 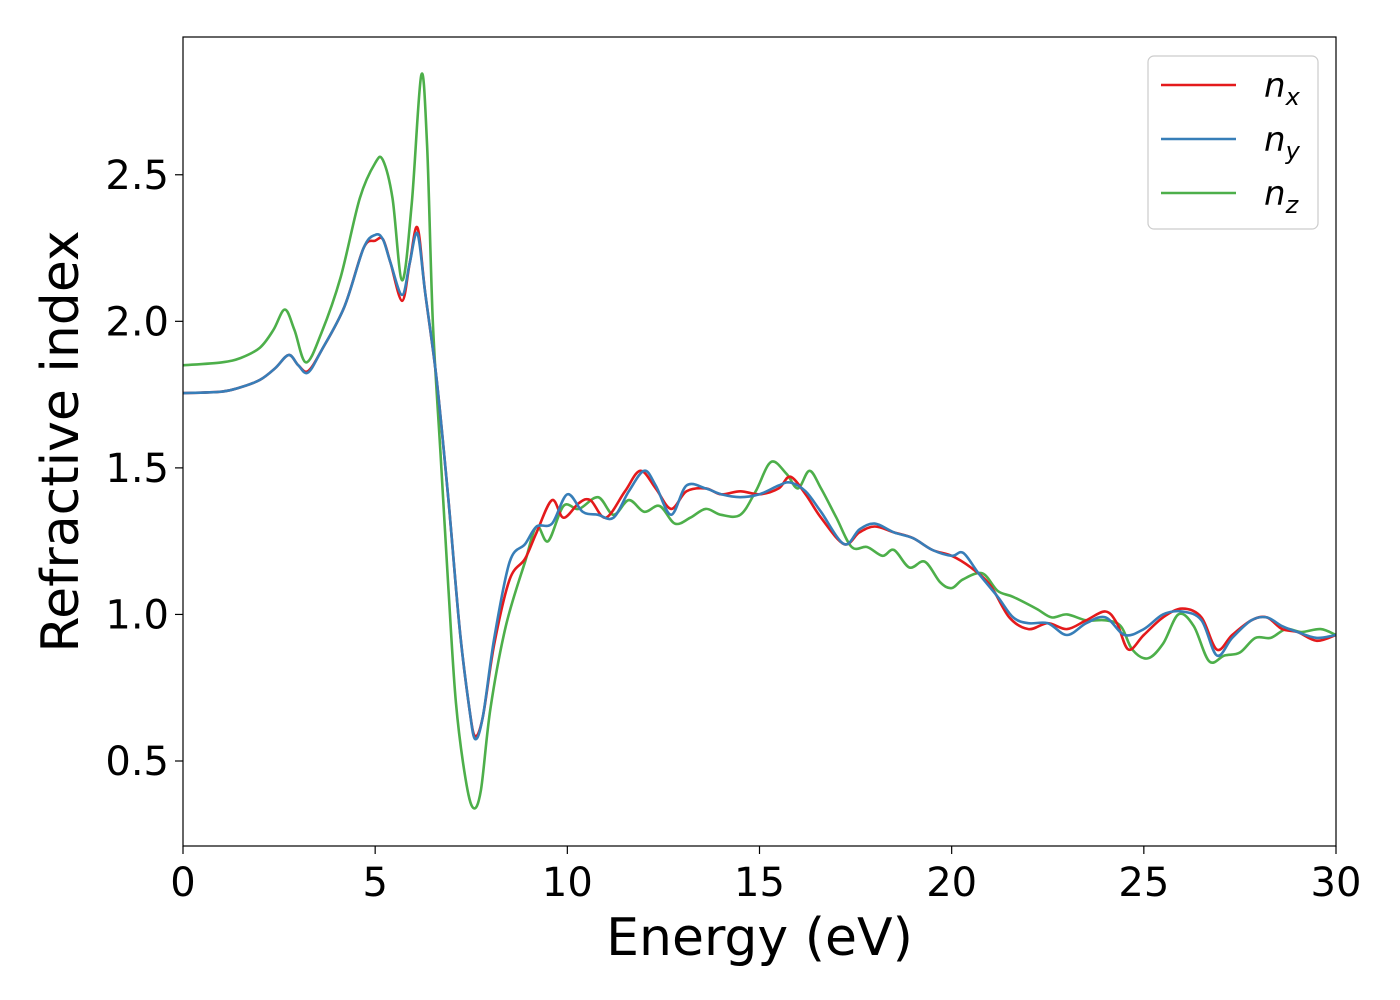 I want to click on x-tick-label: 30, so click(x=1336, y=883).